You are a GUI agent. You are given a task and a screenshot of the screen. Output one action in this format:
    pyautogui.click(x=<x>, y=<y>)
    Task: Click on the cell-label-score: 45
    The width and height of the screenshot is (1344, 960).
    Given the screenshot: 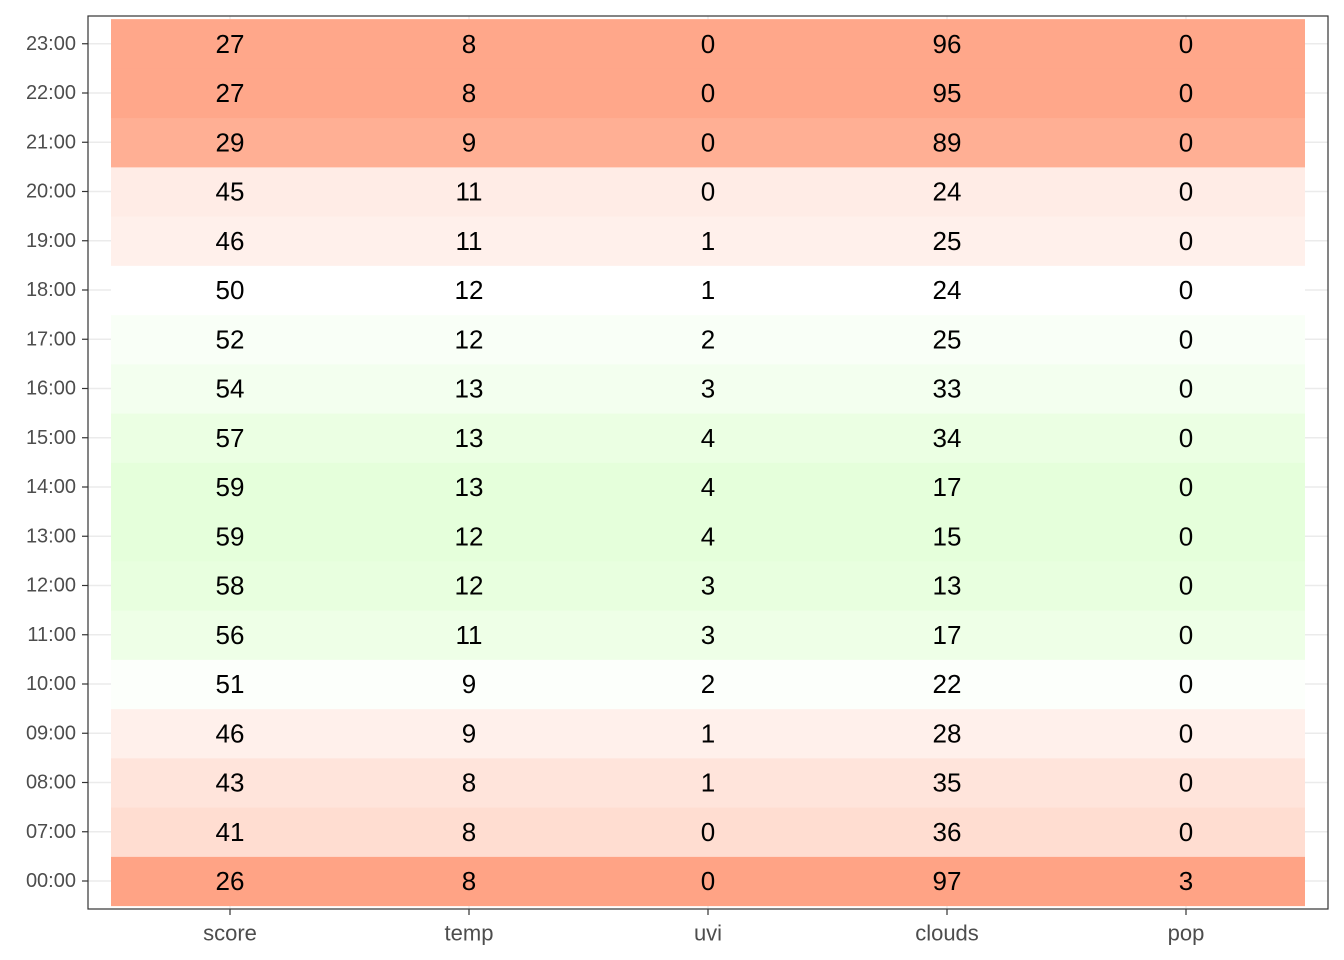 What is the action you would take?
    pyautogui.click(x=230, y=192)
    